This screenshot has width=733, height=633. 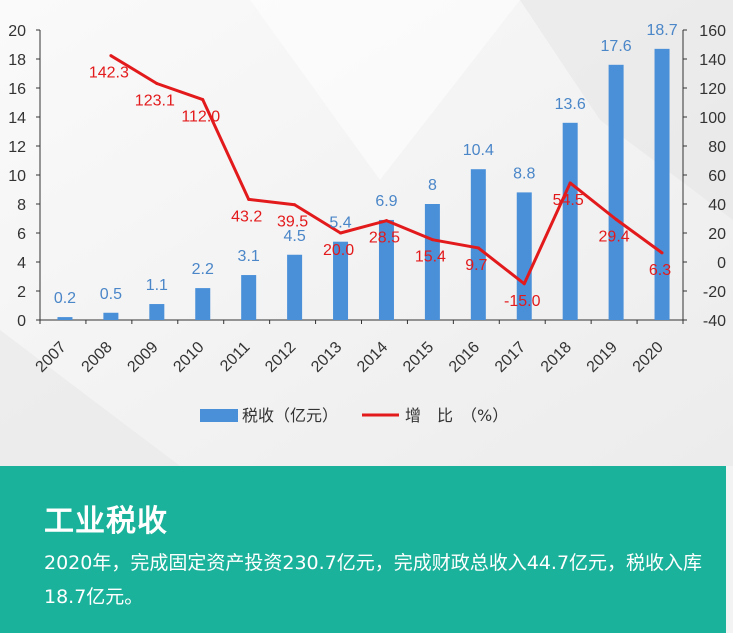 I want to click on bar-value-label: 0.5, so click(x=111, y=294).